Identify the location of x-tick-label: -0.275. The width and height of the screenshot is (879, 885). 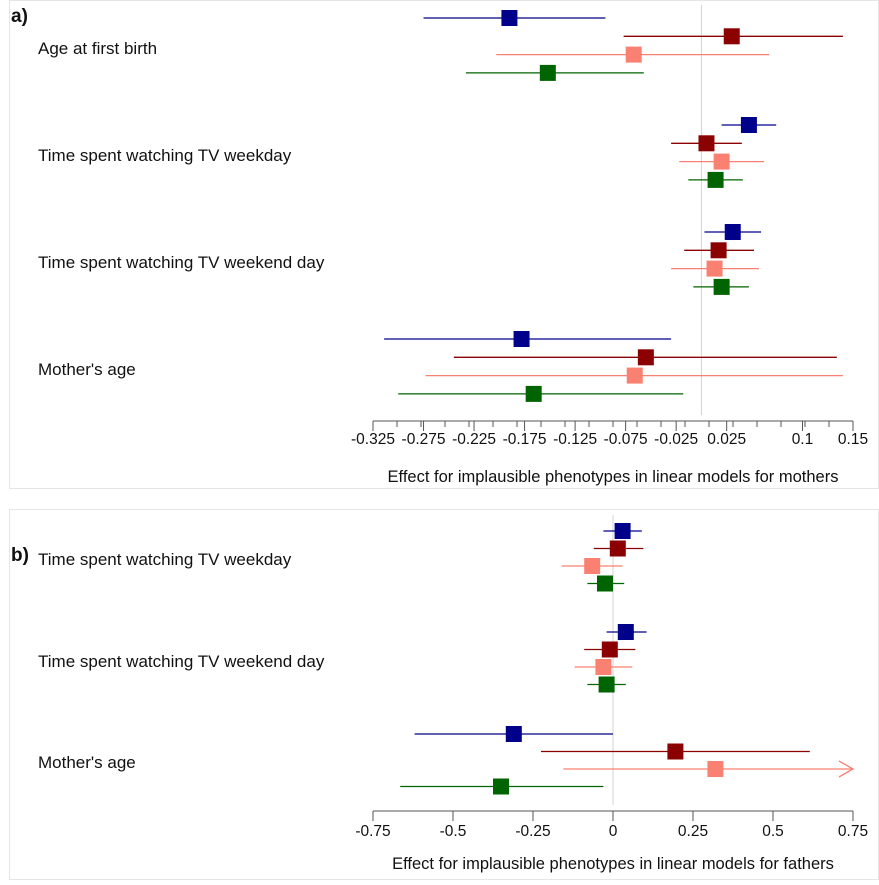
(424, 439).